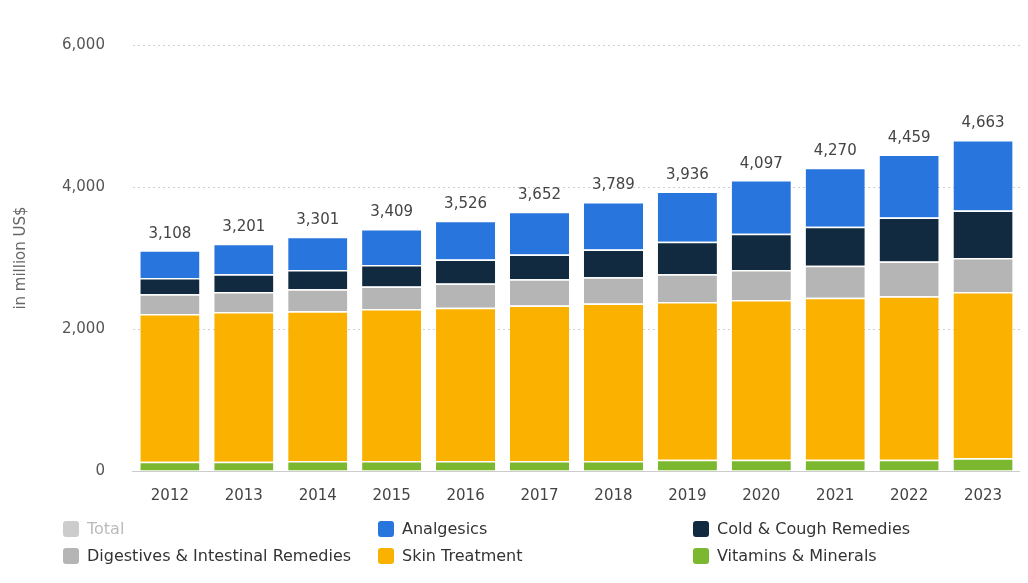 This screenshot has height=583, width=1028. I want to click on y-tick-label: 0, so click(100, 469).